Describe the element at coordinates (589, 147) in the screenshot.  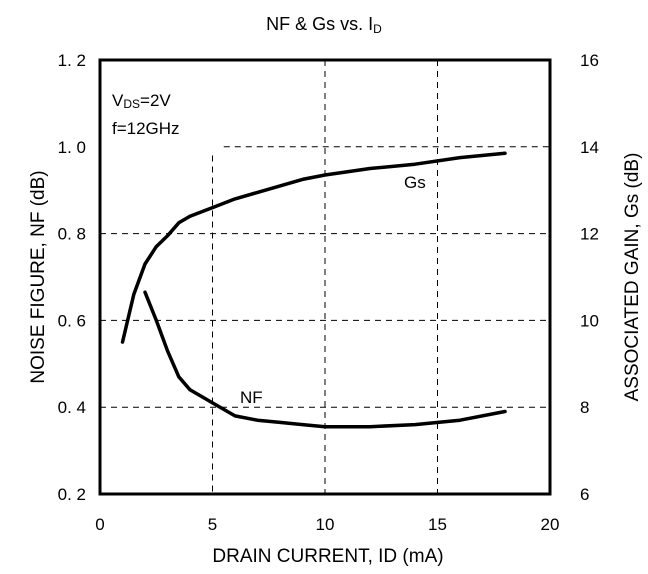
I see `y2-tick-label: 14` at that location.